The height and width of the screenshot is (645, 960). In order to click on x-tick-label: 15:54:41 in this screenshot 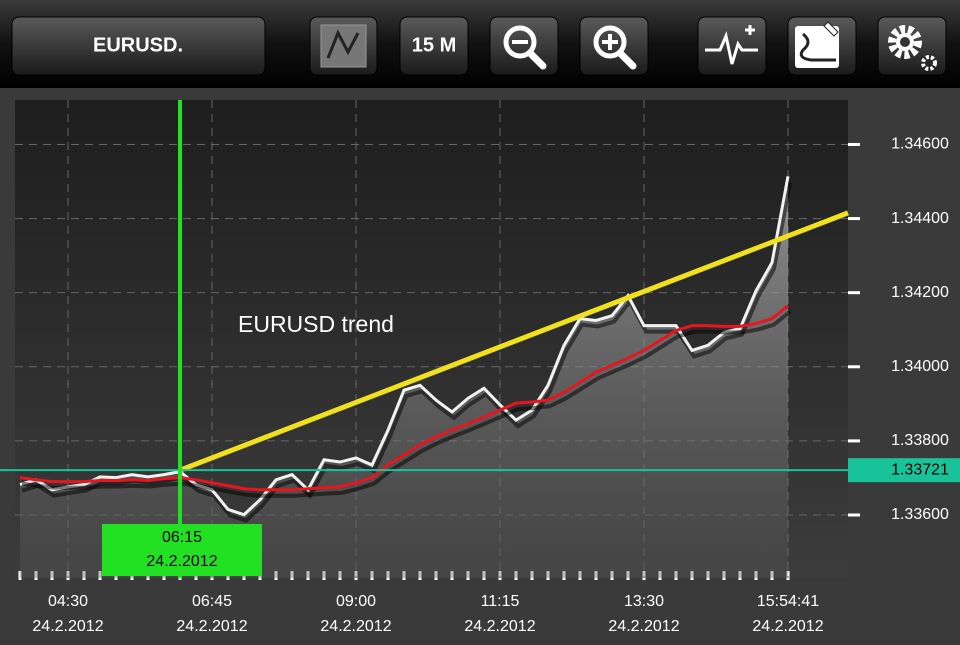, I will do `click(788, 601)`.